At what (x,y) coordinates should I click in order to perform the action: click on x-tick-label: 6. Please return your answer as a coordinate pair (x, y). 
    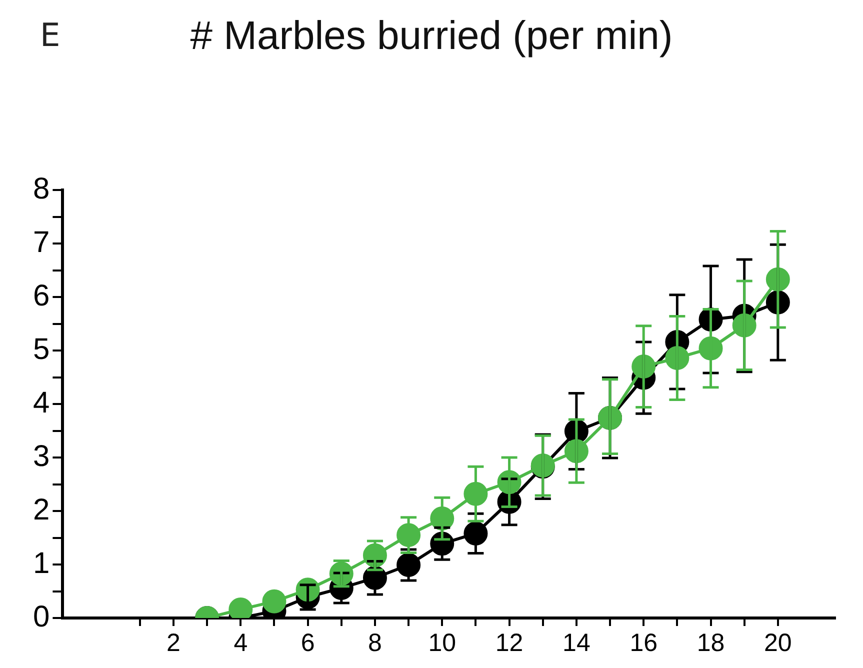
    Looking at the image, I should click on (307, 642).